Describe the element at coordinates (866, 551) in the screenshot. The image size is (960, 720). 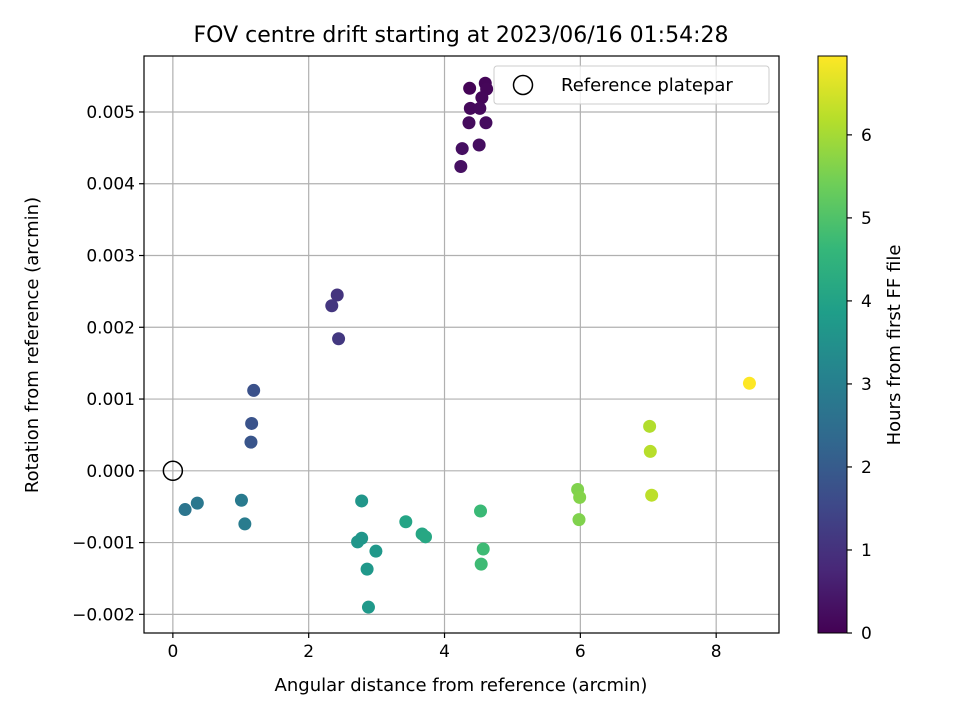
I see `colorbar-tick-label: 1` at that location.